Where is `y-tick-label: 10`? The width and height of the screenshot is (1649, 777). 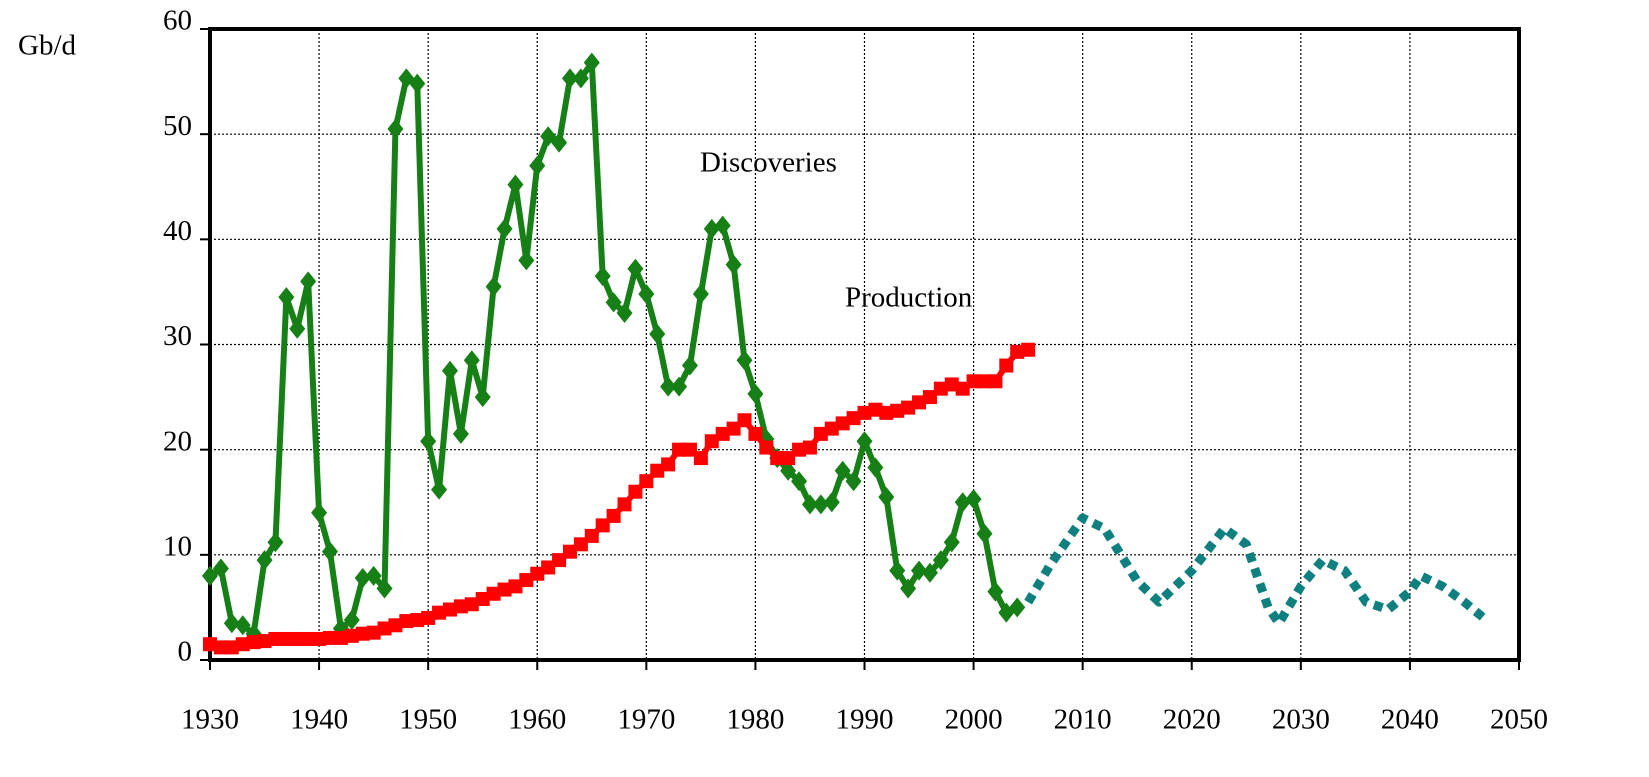 y-tick-label: 10 is located at coordinates (177, 546).